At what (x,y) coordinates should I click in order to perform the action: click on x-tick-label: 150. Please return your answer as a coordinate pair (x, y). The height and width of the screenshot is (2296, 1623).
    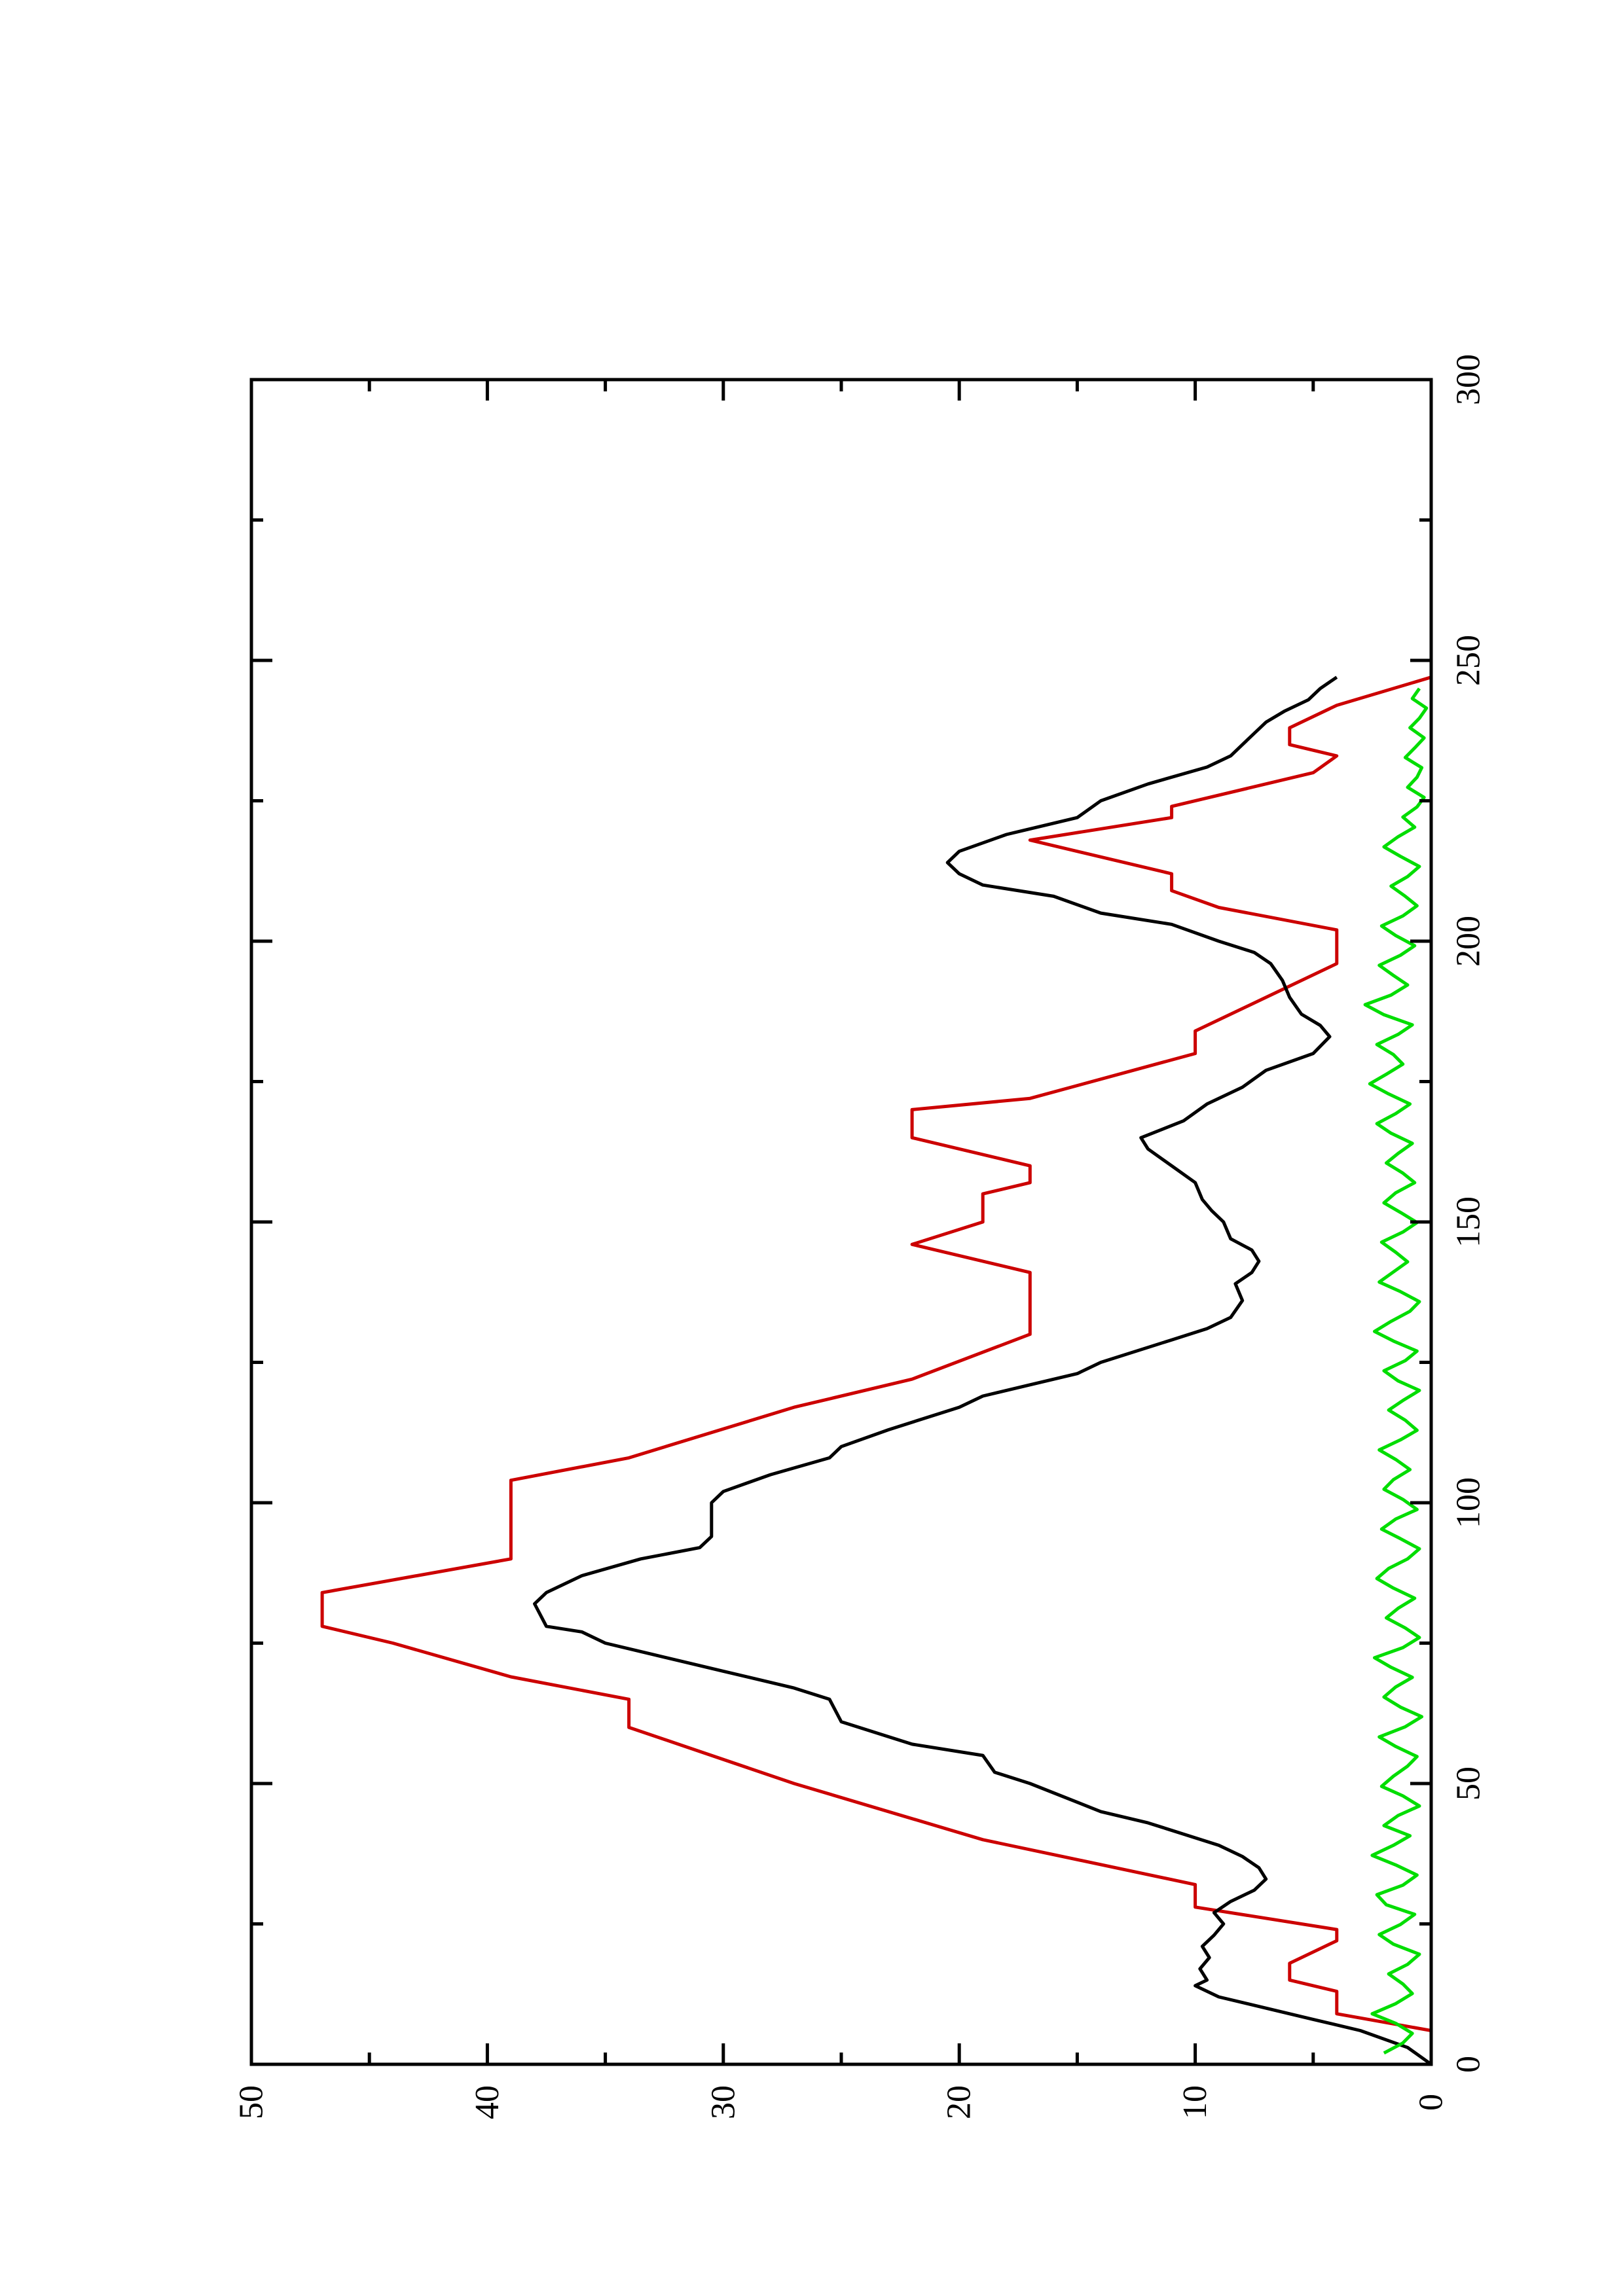
    Looking at the image, I should click on (1468, 1221).